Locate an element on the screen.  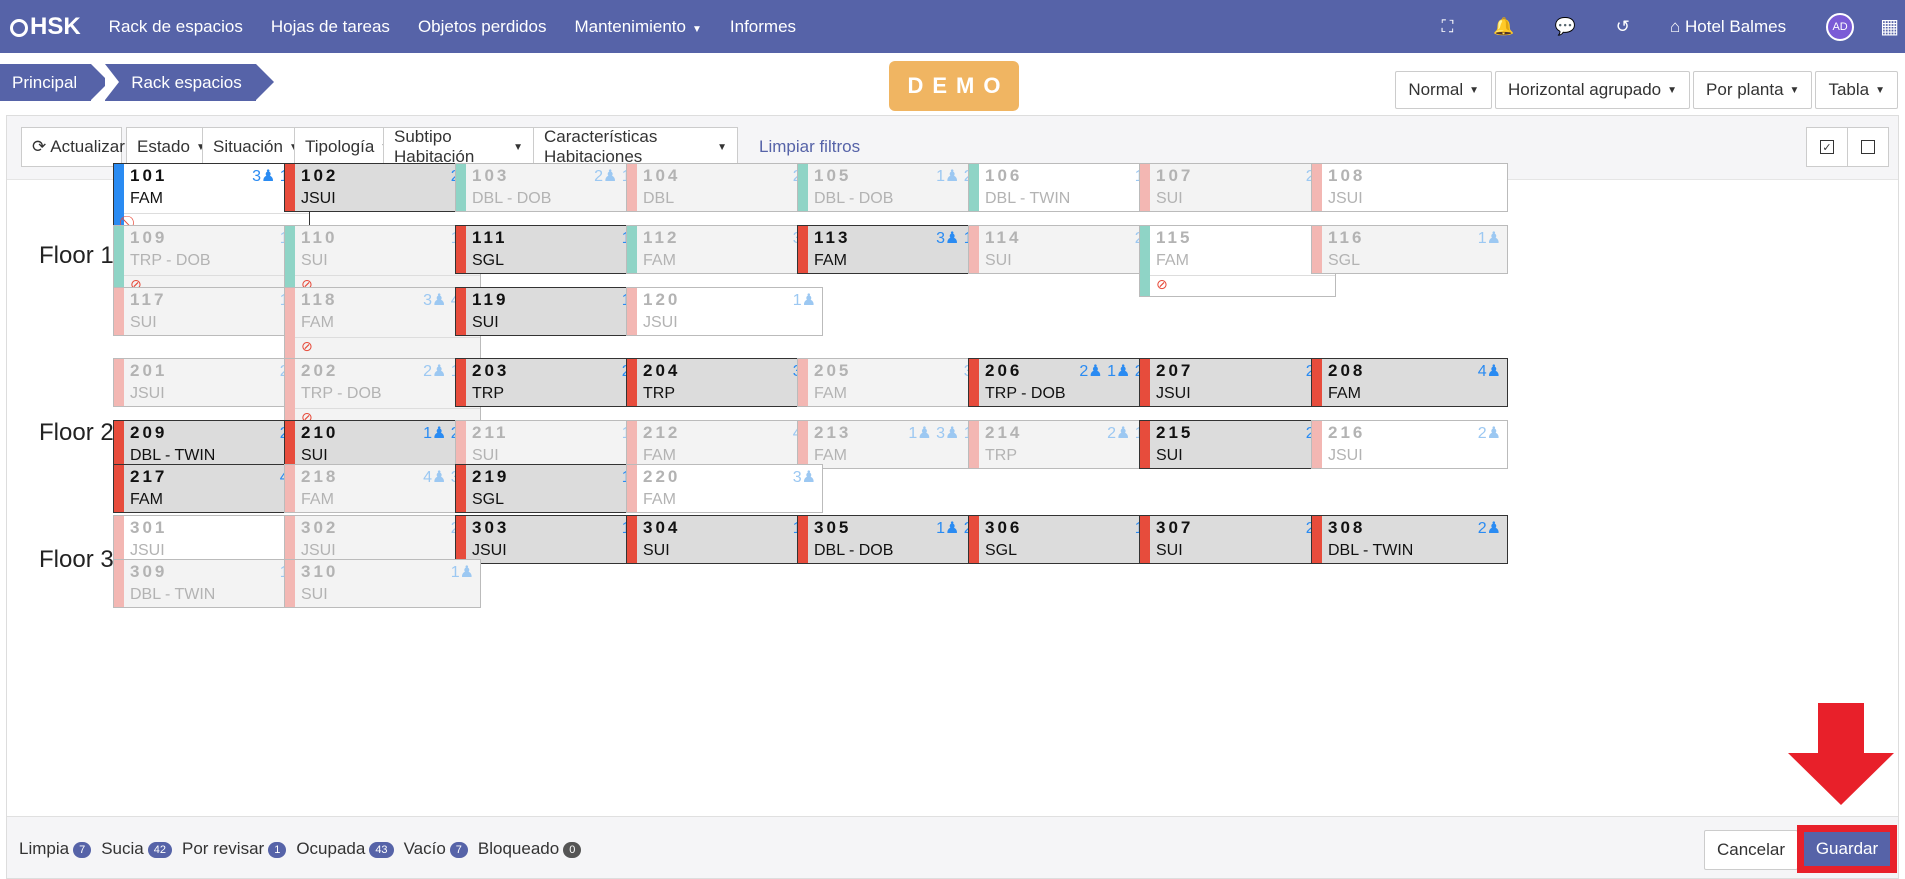
room-card-310: 310 SUI 1♟ is located at coordinates (382, 583).